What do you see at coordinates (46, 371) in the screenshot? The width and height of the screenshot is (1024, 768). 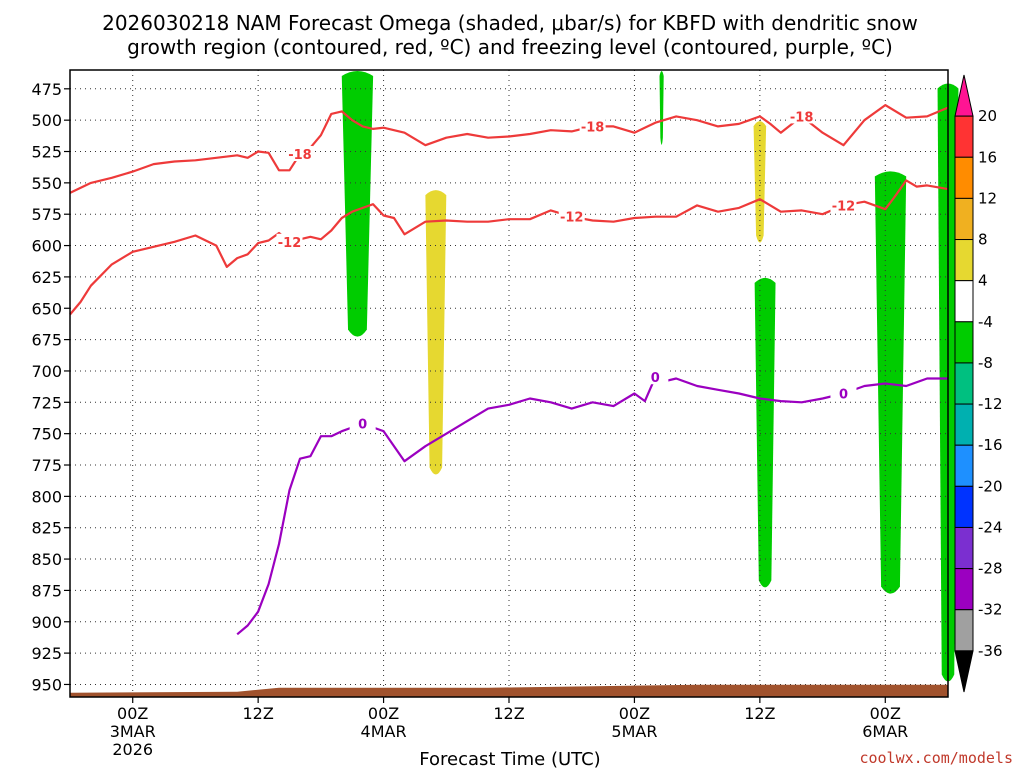 I see `y-tick-label: 700` at bounding box center [46, 371].